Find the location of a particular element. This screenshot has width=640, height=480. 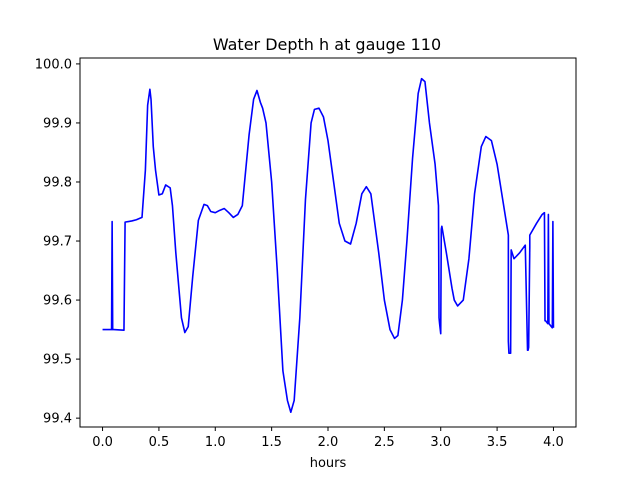

y-tick-label: 99.5 is located at coordinates (57, 360).